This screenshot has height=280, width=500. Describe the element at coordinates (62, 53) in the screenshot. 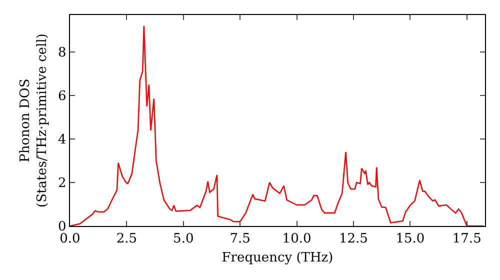

I see `y-tick-label: 8` at that location.